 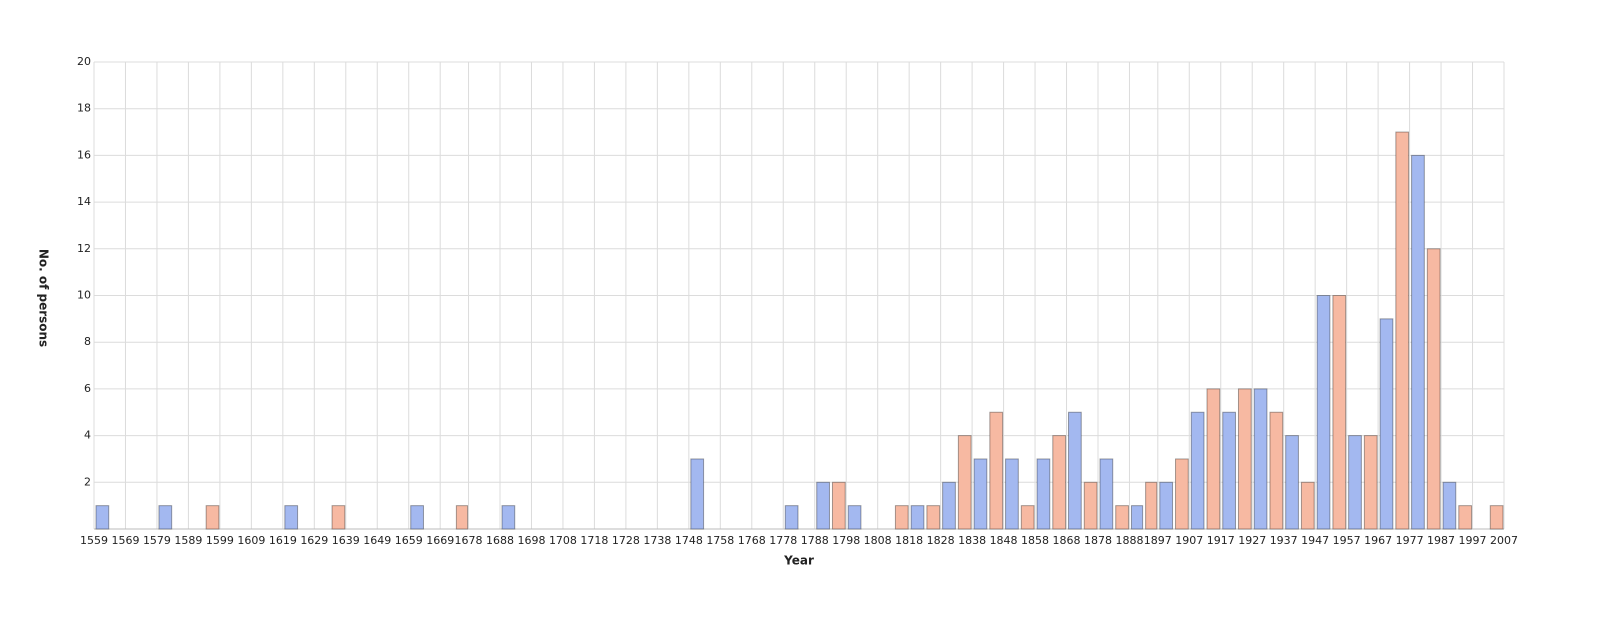 What do you see at coordinates (188, 540) in the screenshot?
I see `x-tick-label: 1589` at bounding box center [188, 540].